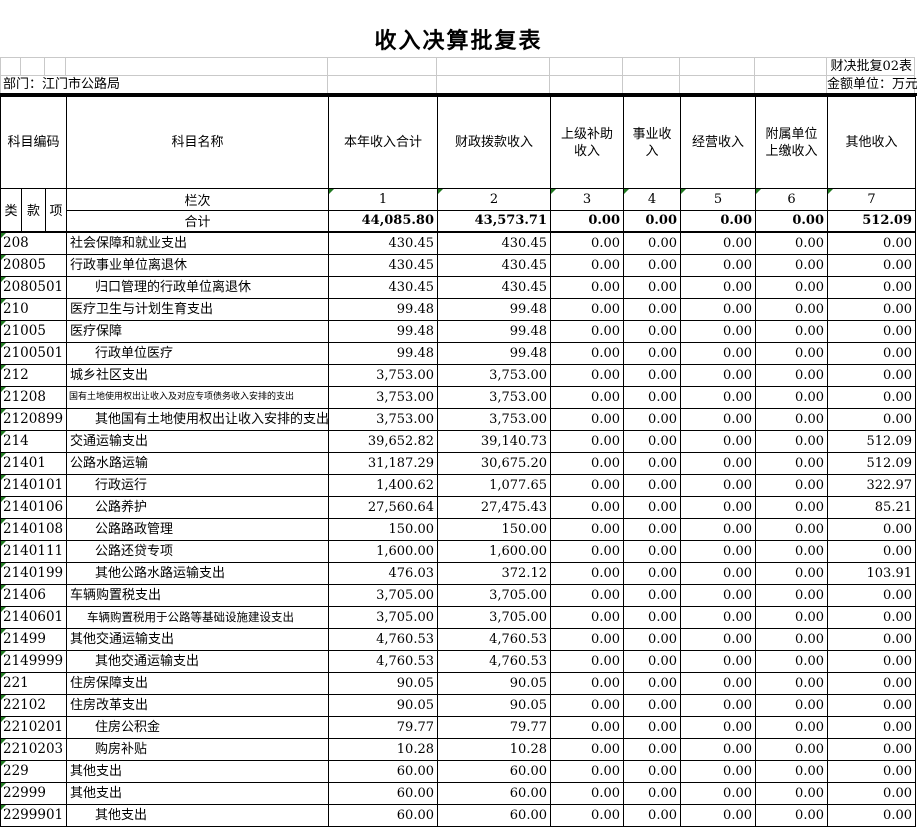 Image resolution: width=917 pixels, height=827 pixels. What do you see at coordinates (197, 375) in the screenshot?
I see `subject-name-cell: 城乡社区支出` at bounding box center [197, 375].